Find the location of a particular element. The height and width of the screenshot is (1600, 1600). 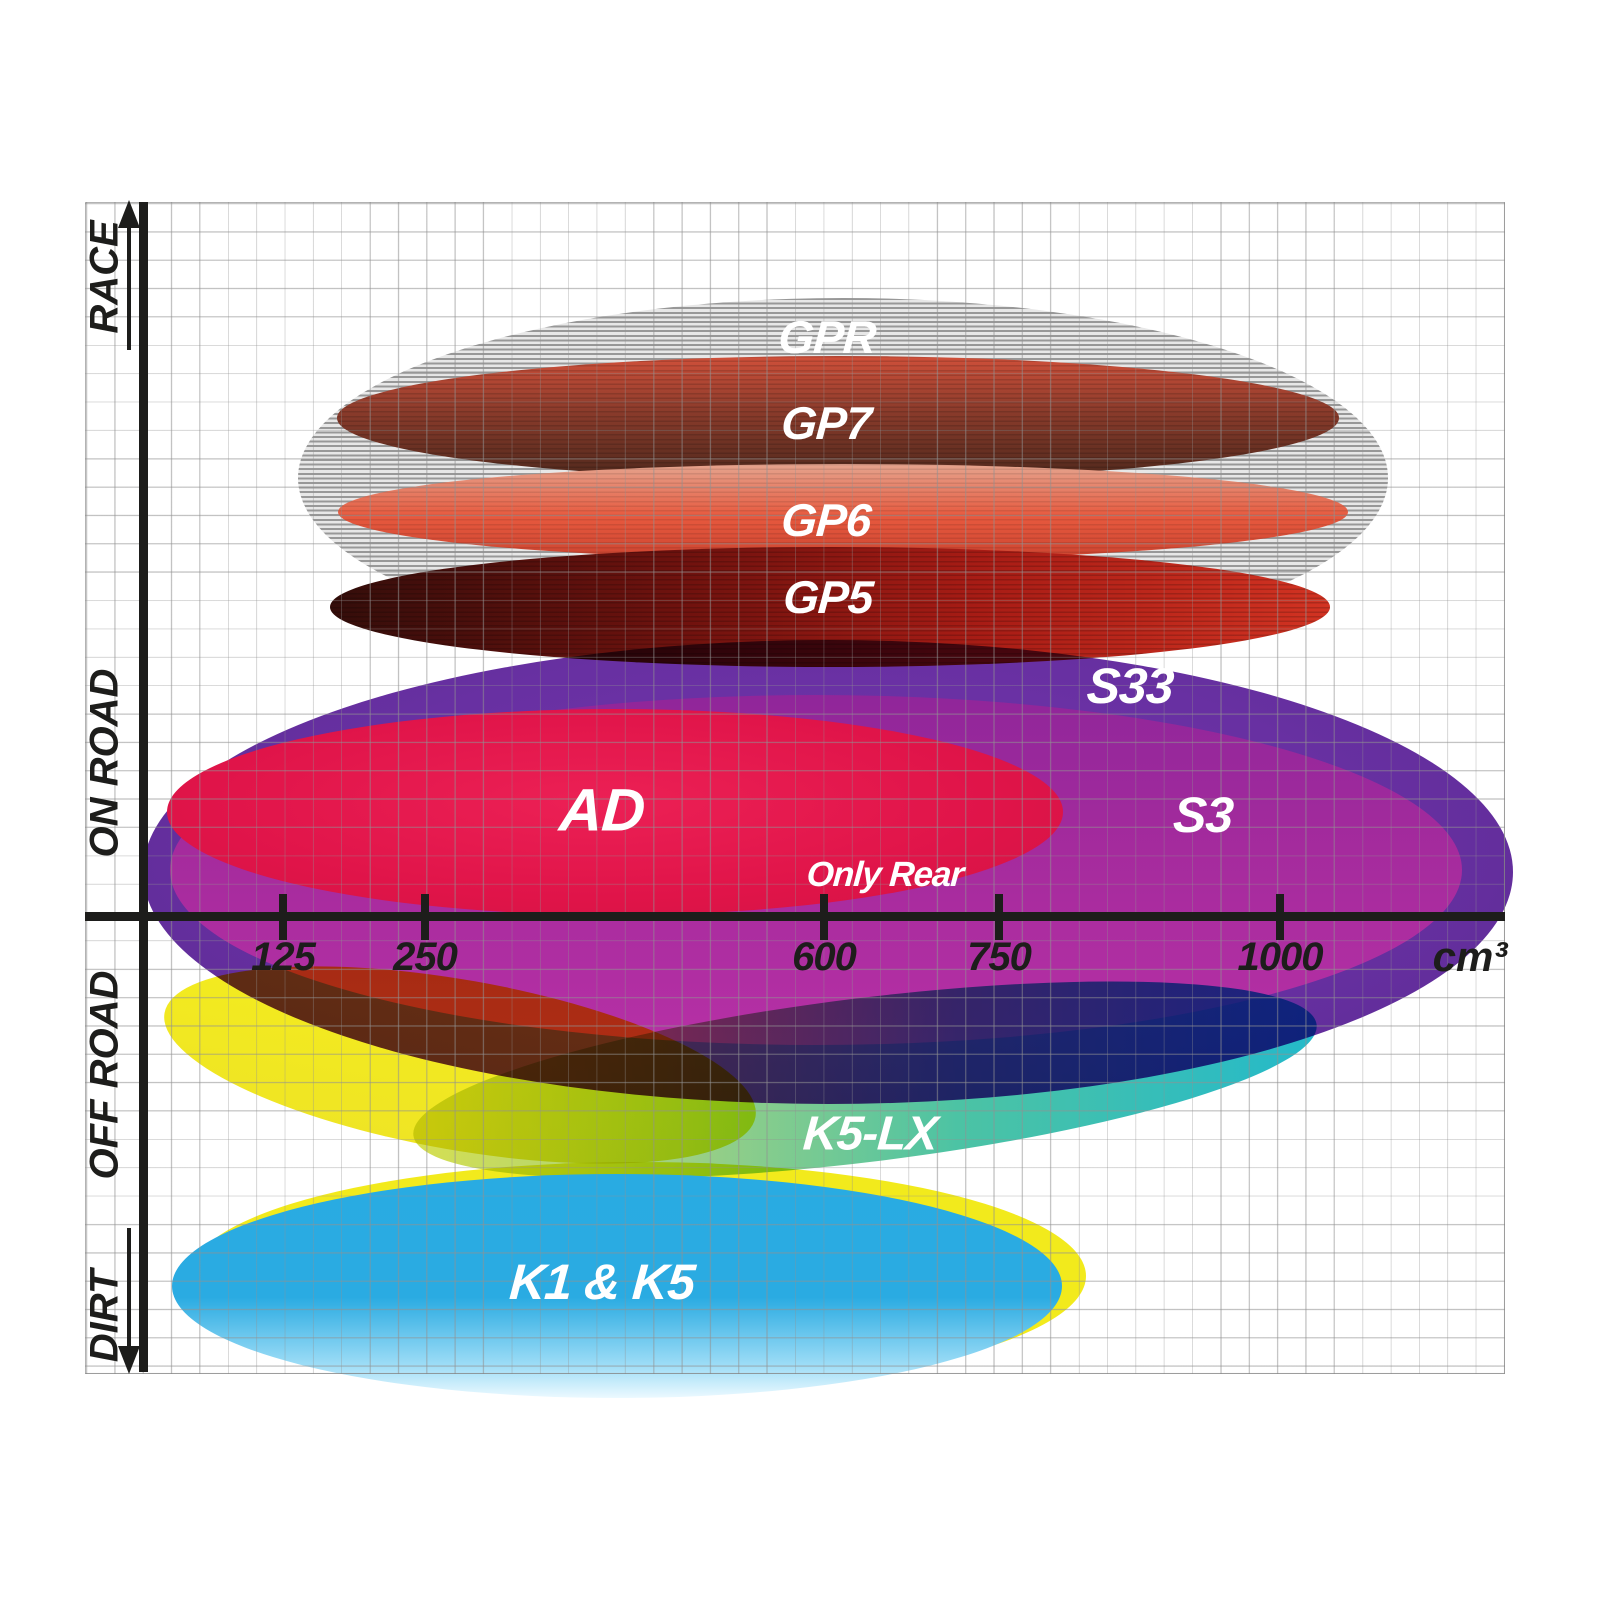

label-gp7: GP7 is located at coordinates (826, 423).